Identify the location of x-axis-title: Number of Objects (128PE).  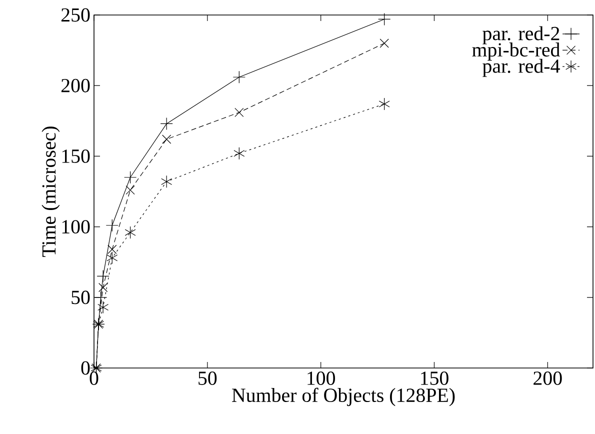
(343, 397).